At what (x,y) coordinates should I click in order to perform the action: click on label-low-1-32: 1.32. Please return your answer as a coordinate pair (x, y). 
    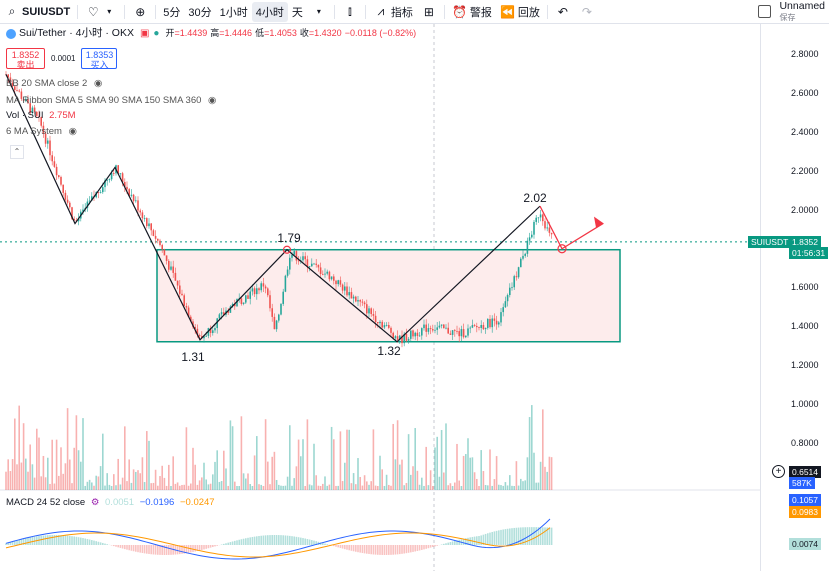
    Looking at the image, I should click on (389, 351).